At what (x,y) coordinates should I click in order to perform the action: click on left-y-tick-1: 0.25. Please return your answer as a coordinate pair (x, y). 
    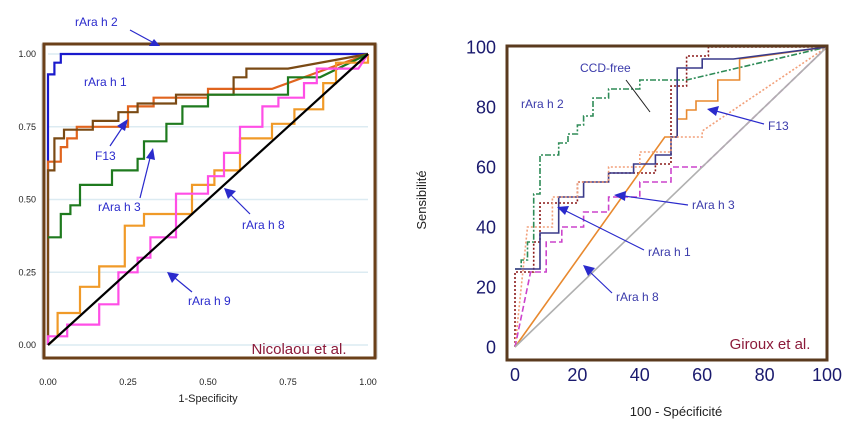
    Looking at the image, I should click on (27, 272).